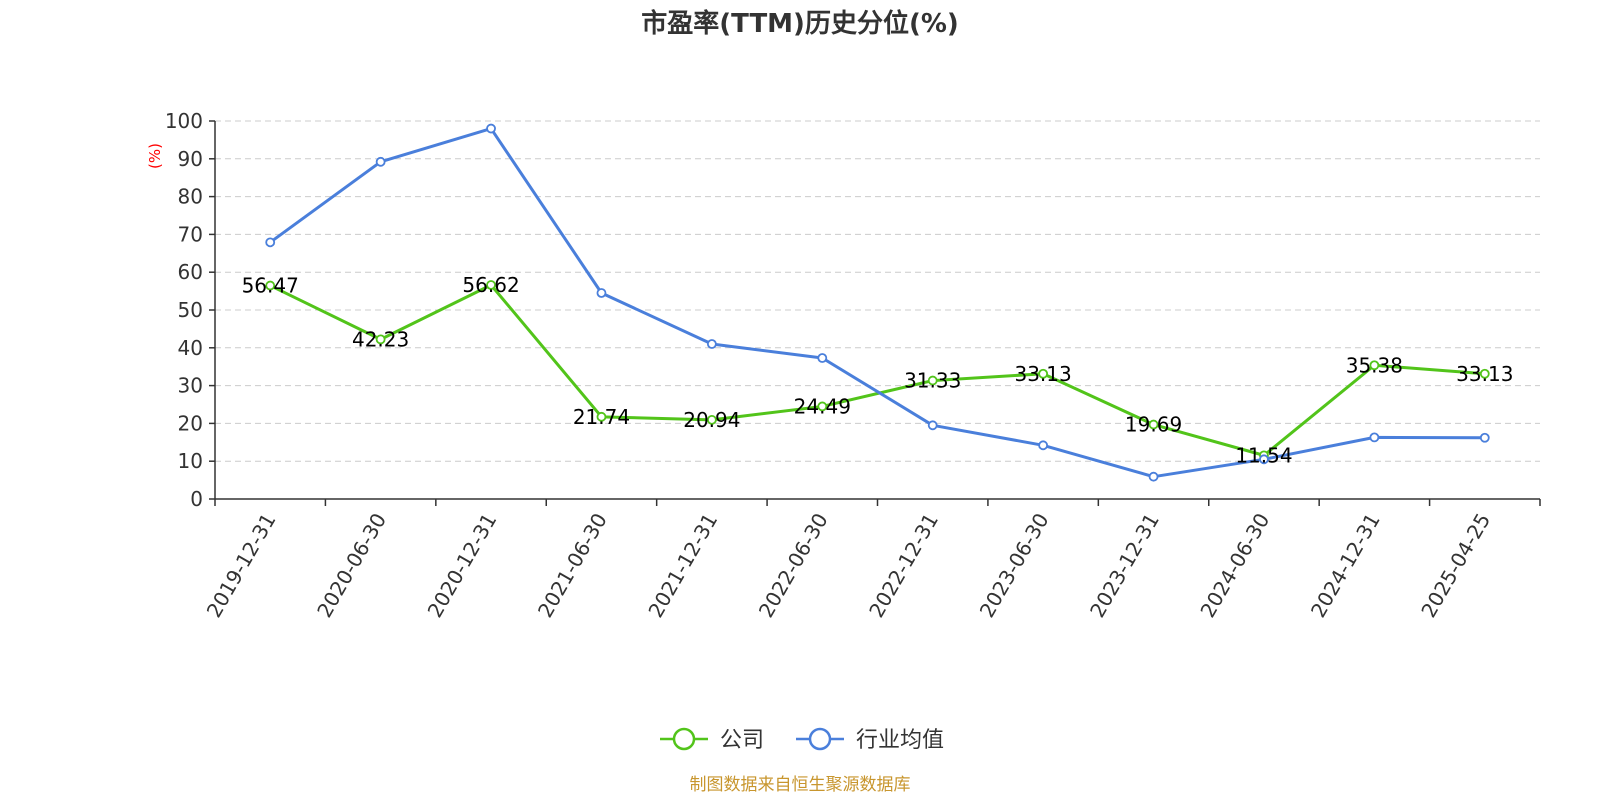  I want to click on y-tick-label: 80, so click(190, 197).